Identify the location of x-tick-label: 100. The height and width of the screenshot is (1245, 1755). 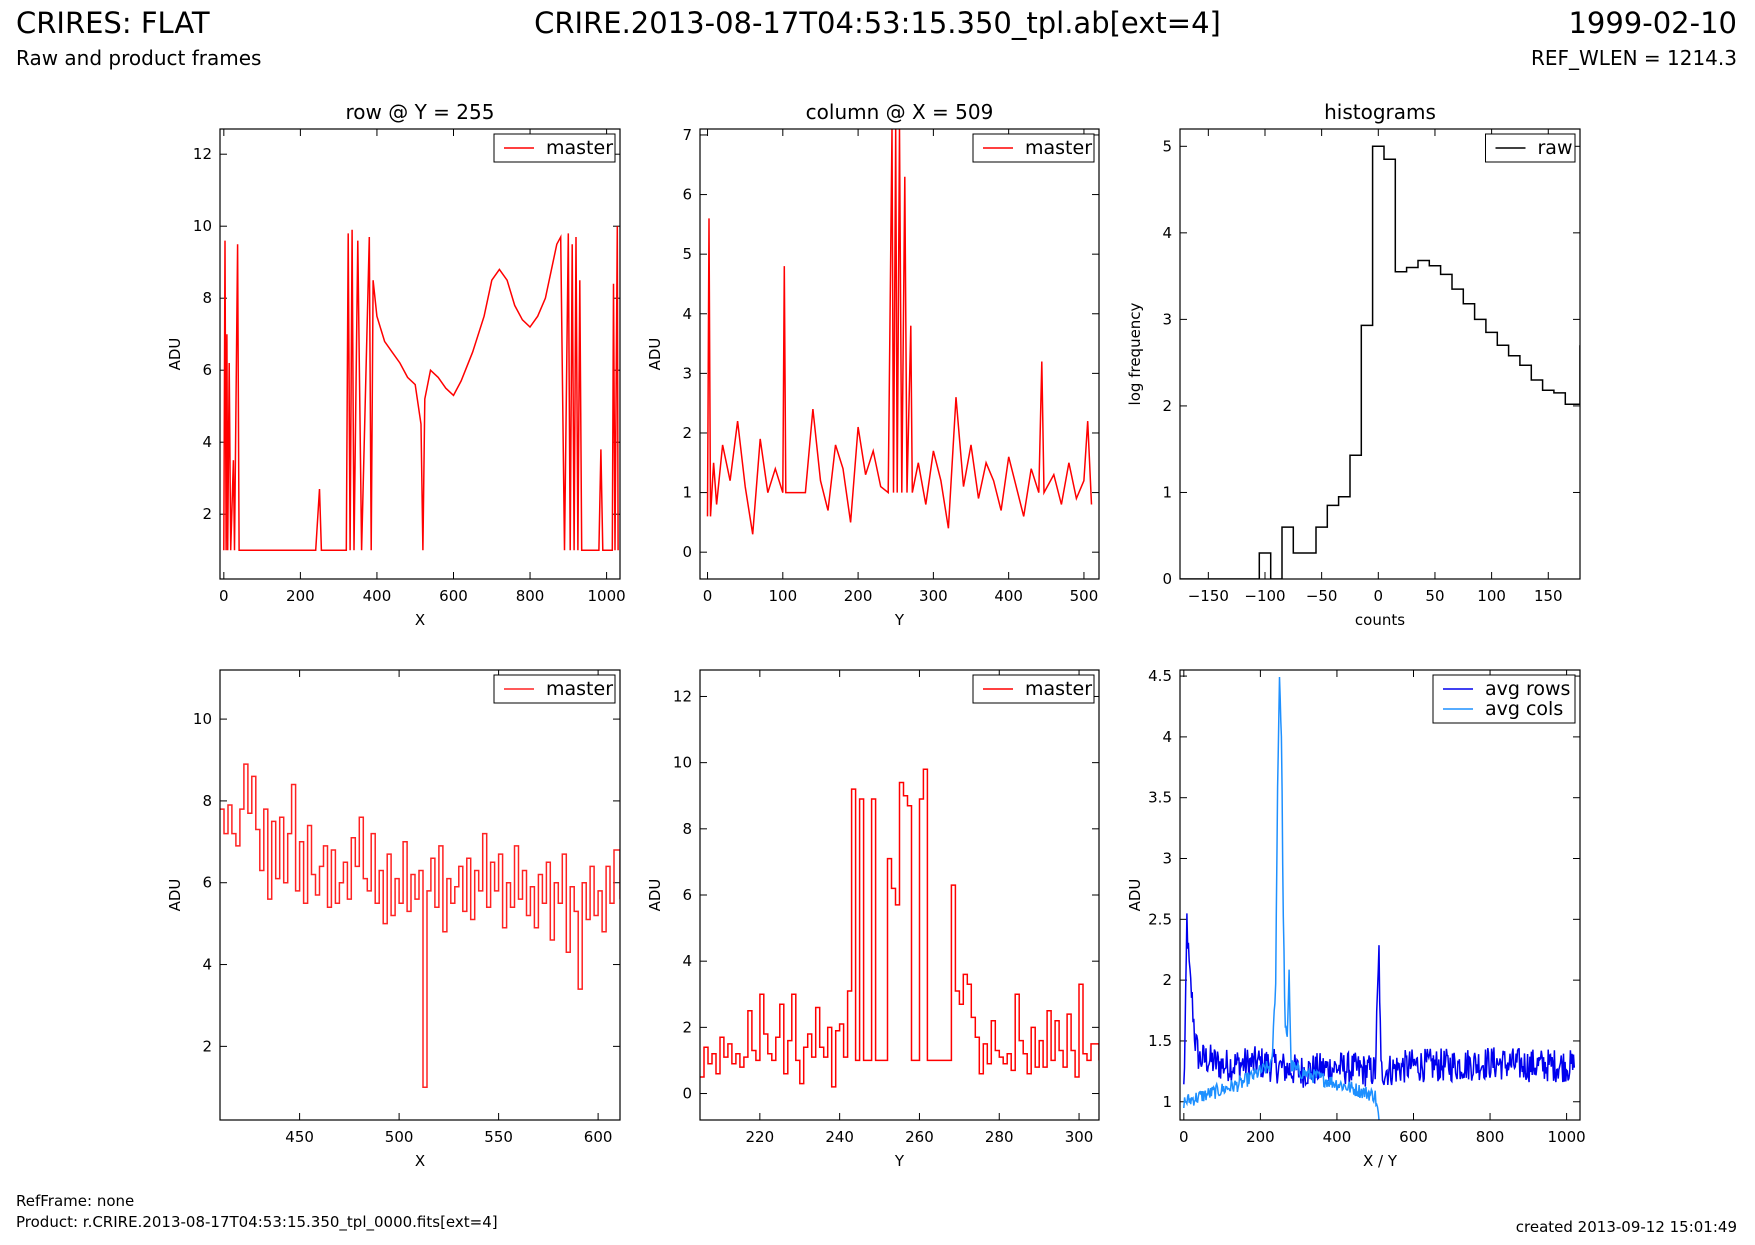
(1491, 596).